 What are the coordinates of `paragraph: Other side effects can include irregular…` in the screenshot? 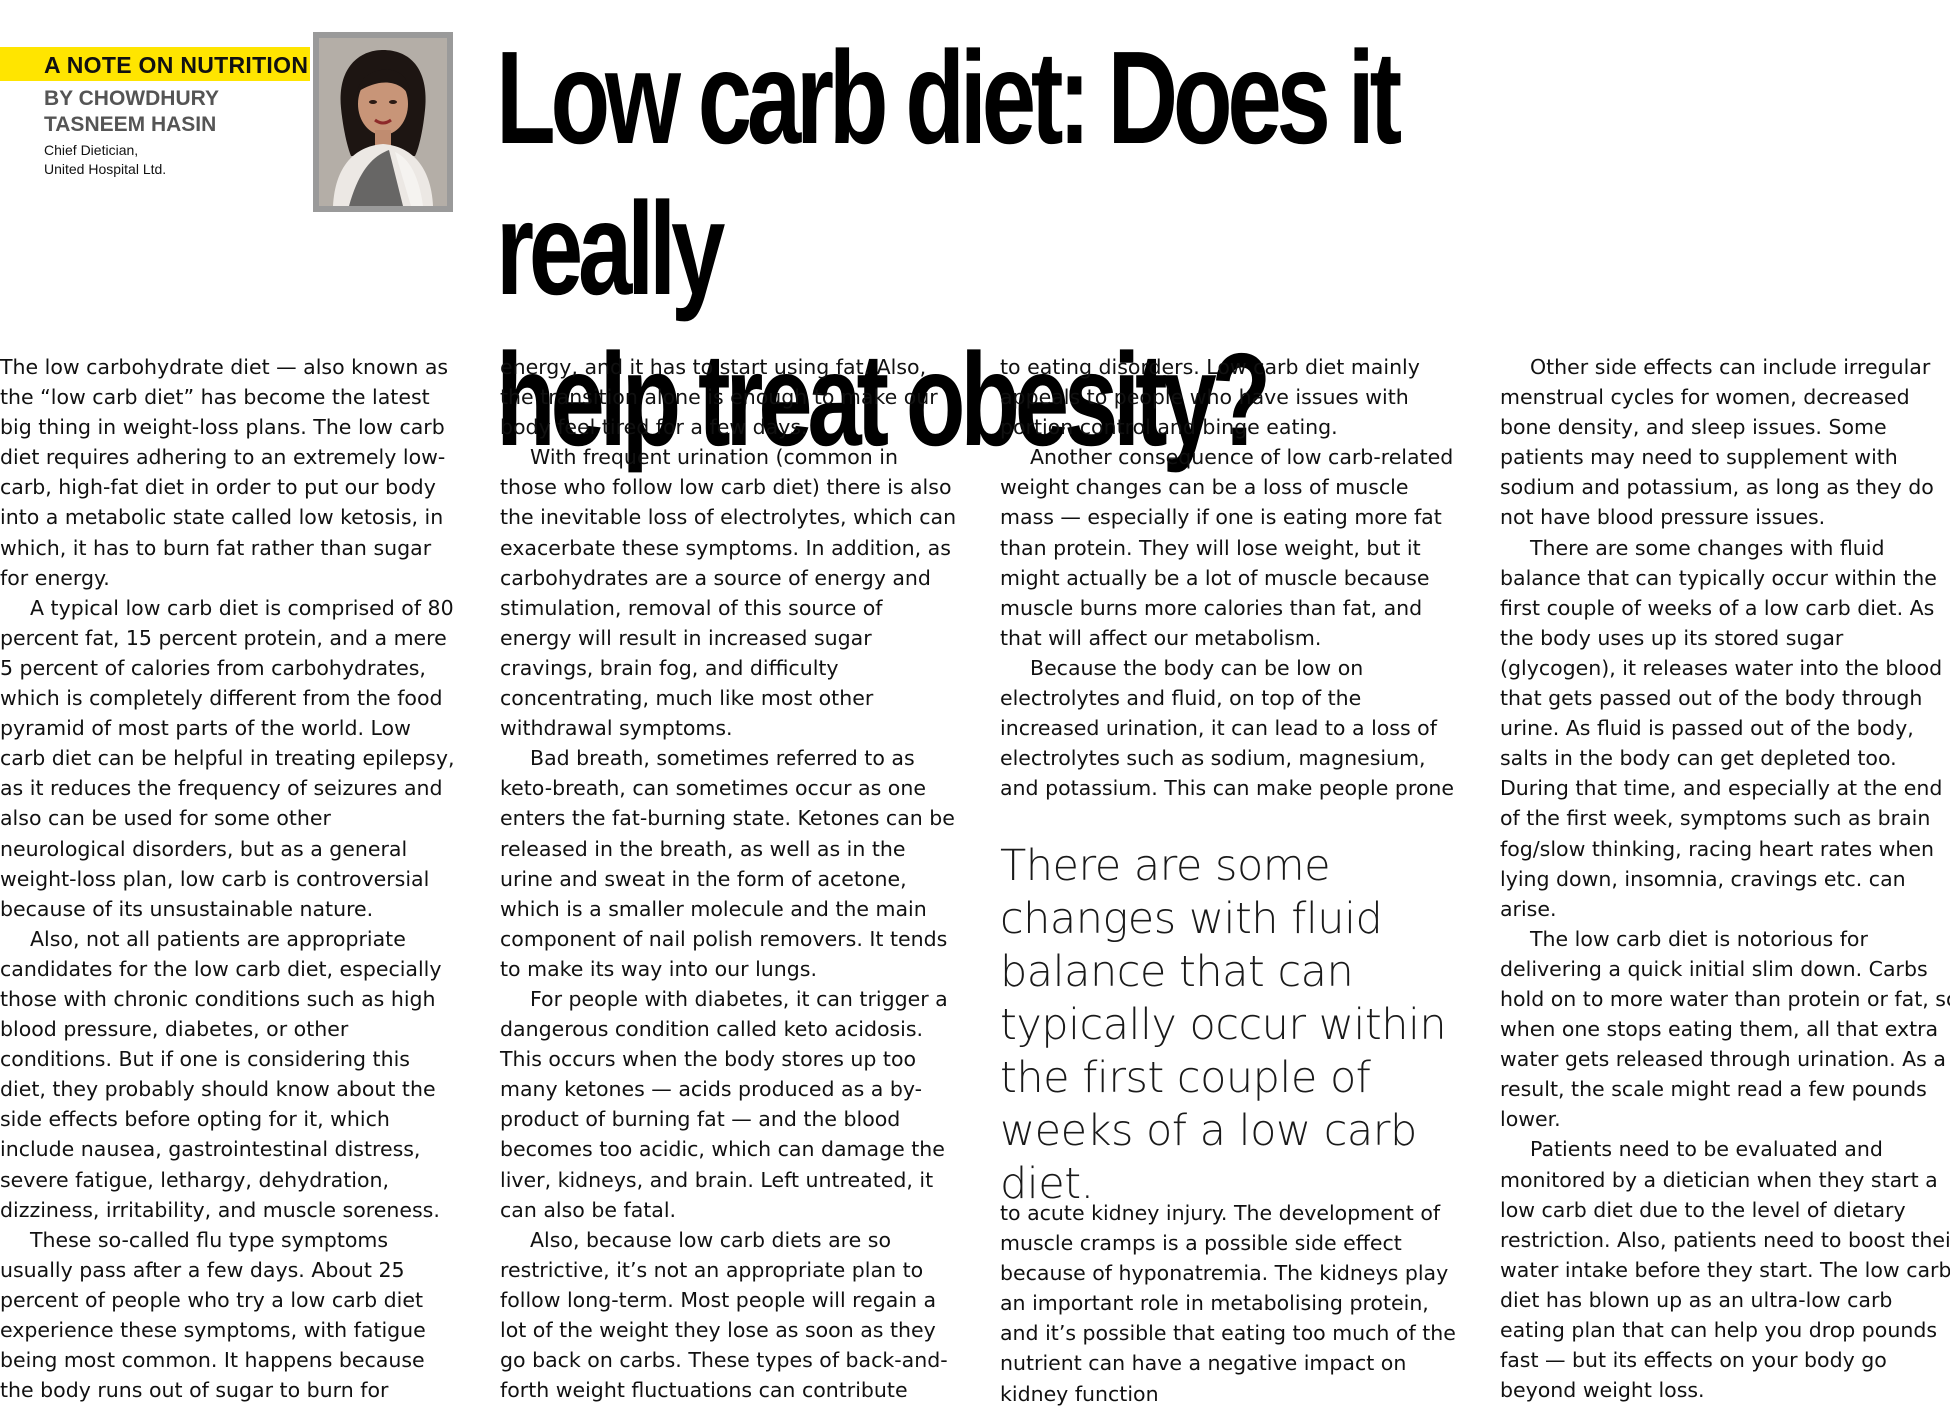 It's located at (1717, 442).